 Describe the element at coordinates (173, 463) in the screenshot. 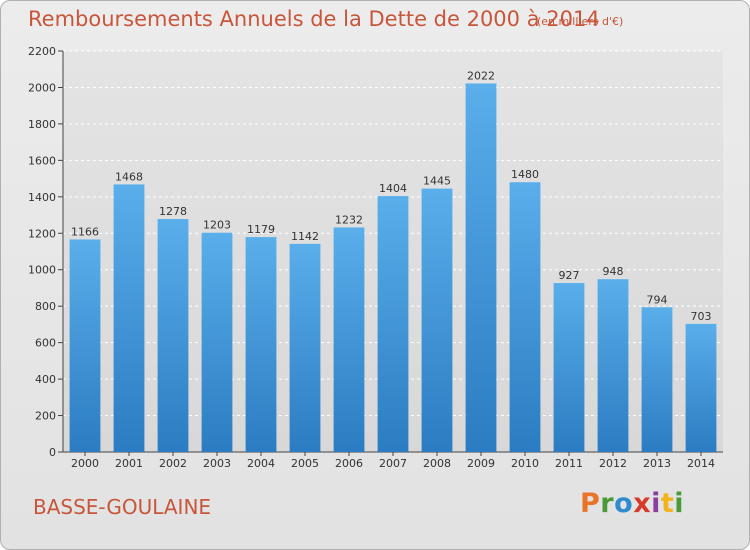

I see `x-tick-label: 2002` at that location.